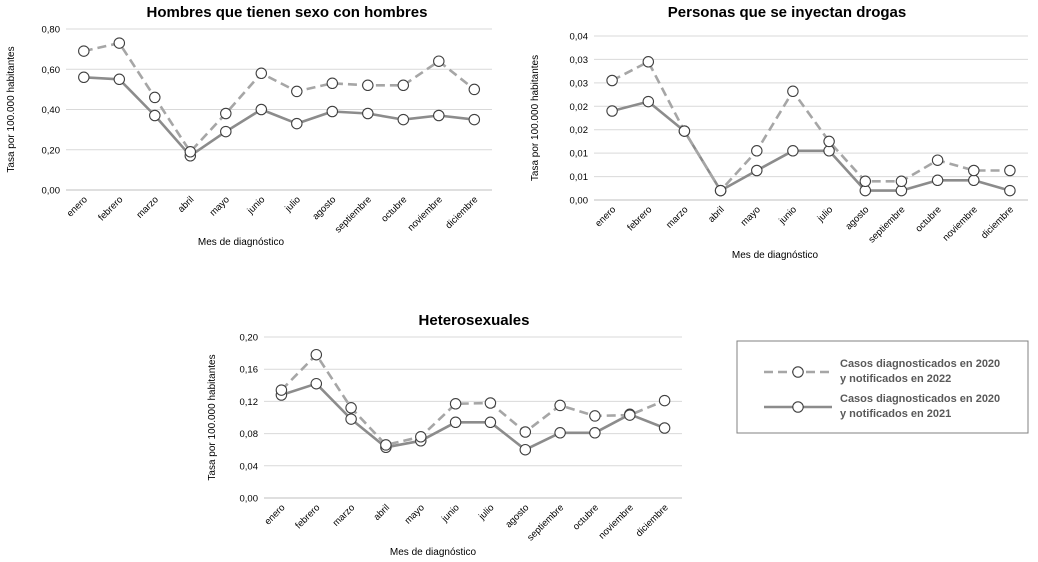  Describe the element at coordinates (474, 320) in the screenshot. I see `chart-title: Heterosexuales` at that location.